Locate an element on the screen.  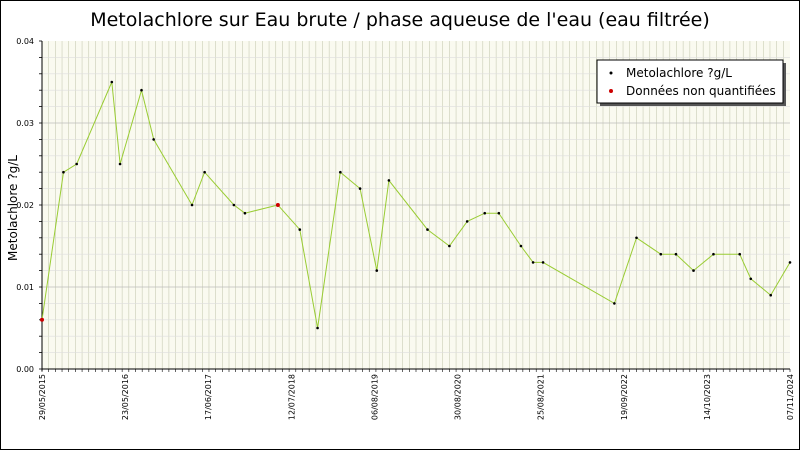
x-tick-label: 30/08/2020 is located at coordinates (458, 397).